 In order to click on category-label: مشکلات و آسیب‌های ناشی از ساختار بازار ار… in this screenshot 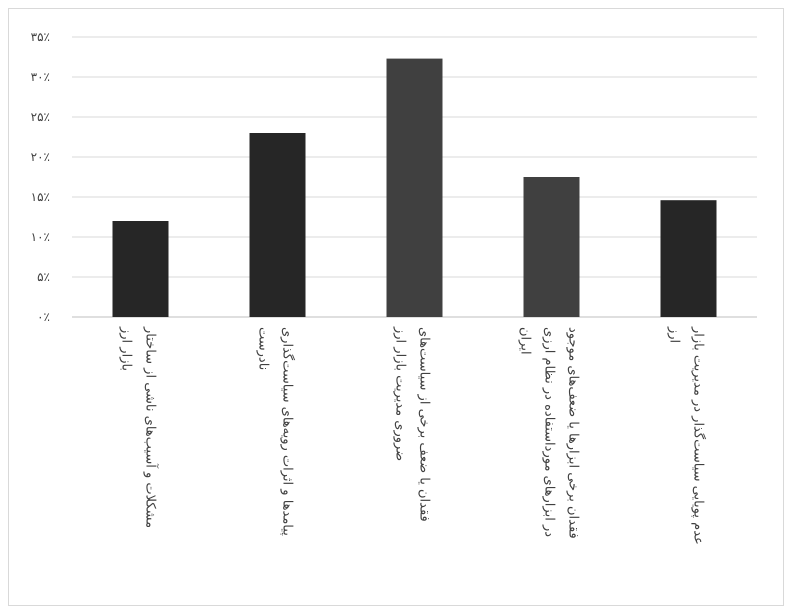, I will do `click(139, 427)`.